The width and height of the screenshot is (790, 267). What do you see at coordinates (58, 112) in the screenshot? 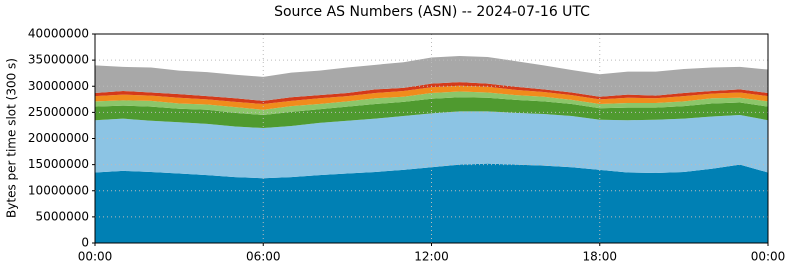
I see `y-tick-label: 25000000` at bounding box center [58, 112].